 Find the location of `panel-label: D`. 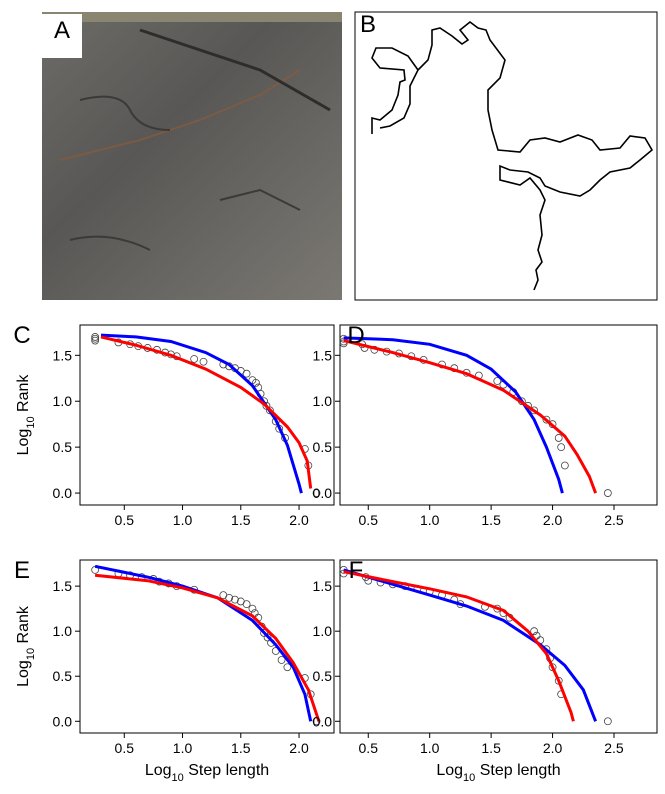

panel-label: D is located at coordinates (355, 335).